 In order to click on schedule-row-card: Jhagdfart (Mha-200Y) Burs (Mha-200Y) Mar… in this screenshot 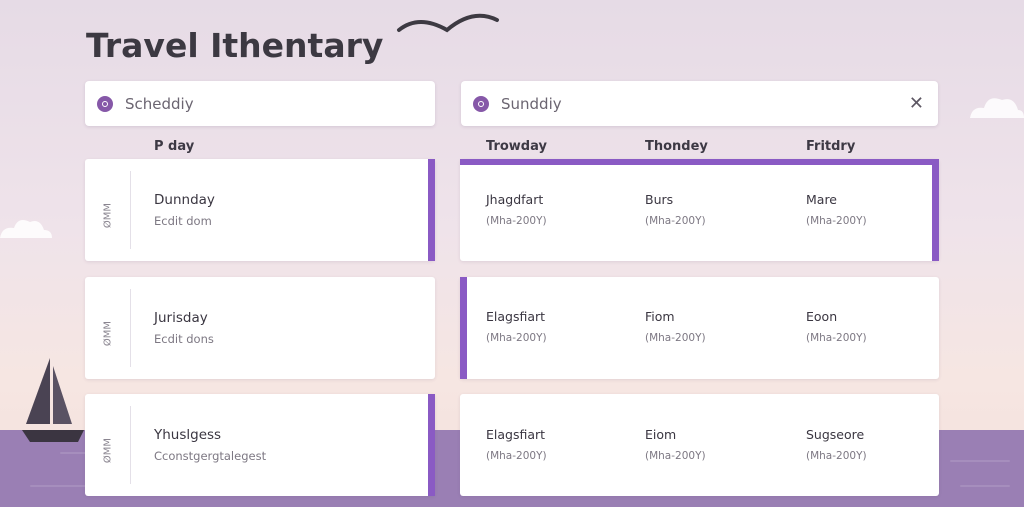, I will do `click(699, 210)`.